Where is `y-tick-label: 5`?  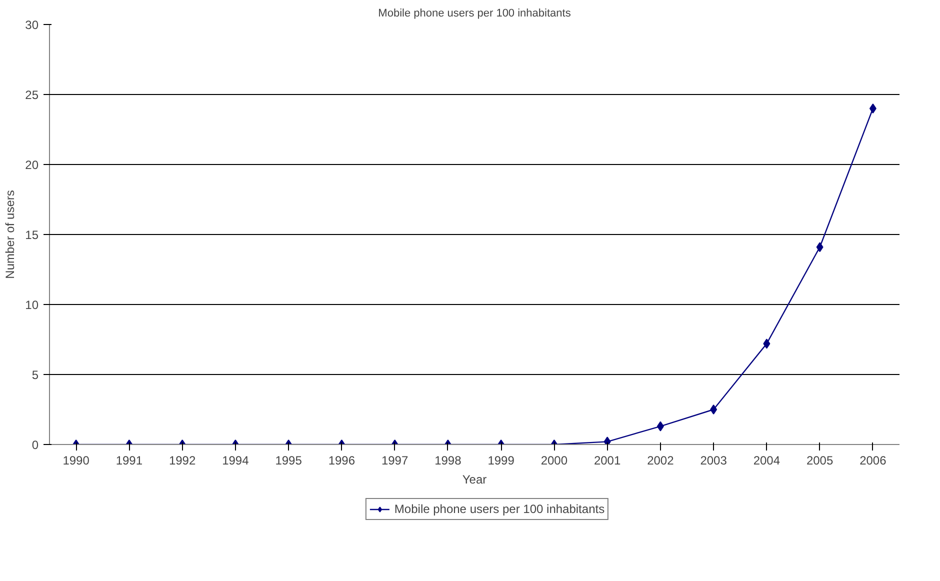
y-tick-label: 5 is located at coordinates (35, 375).